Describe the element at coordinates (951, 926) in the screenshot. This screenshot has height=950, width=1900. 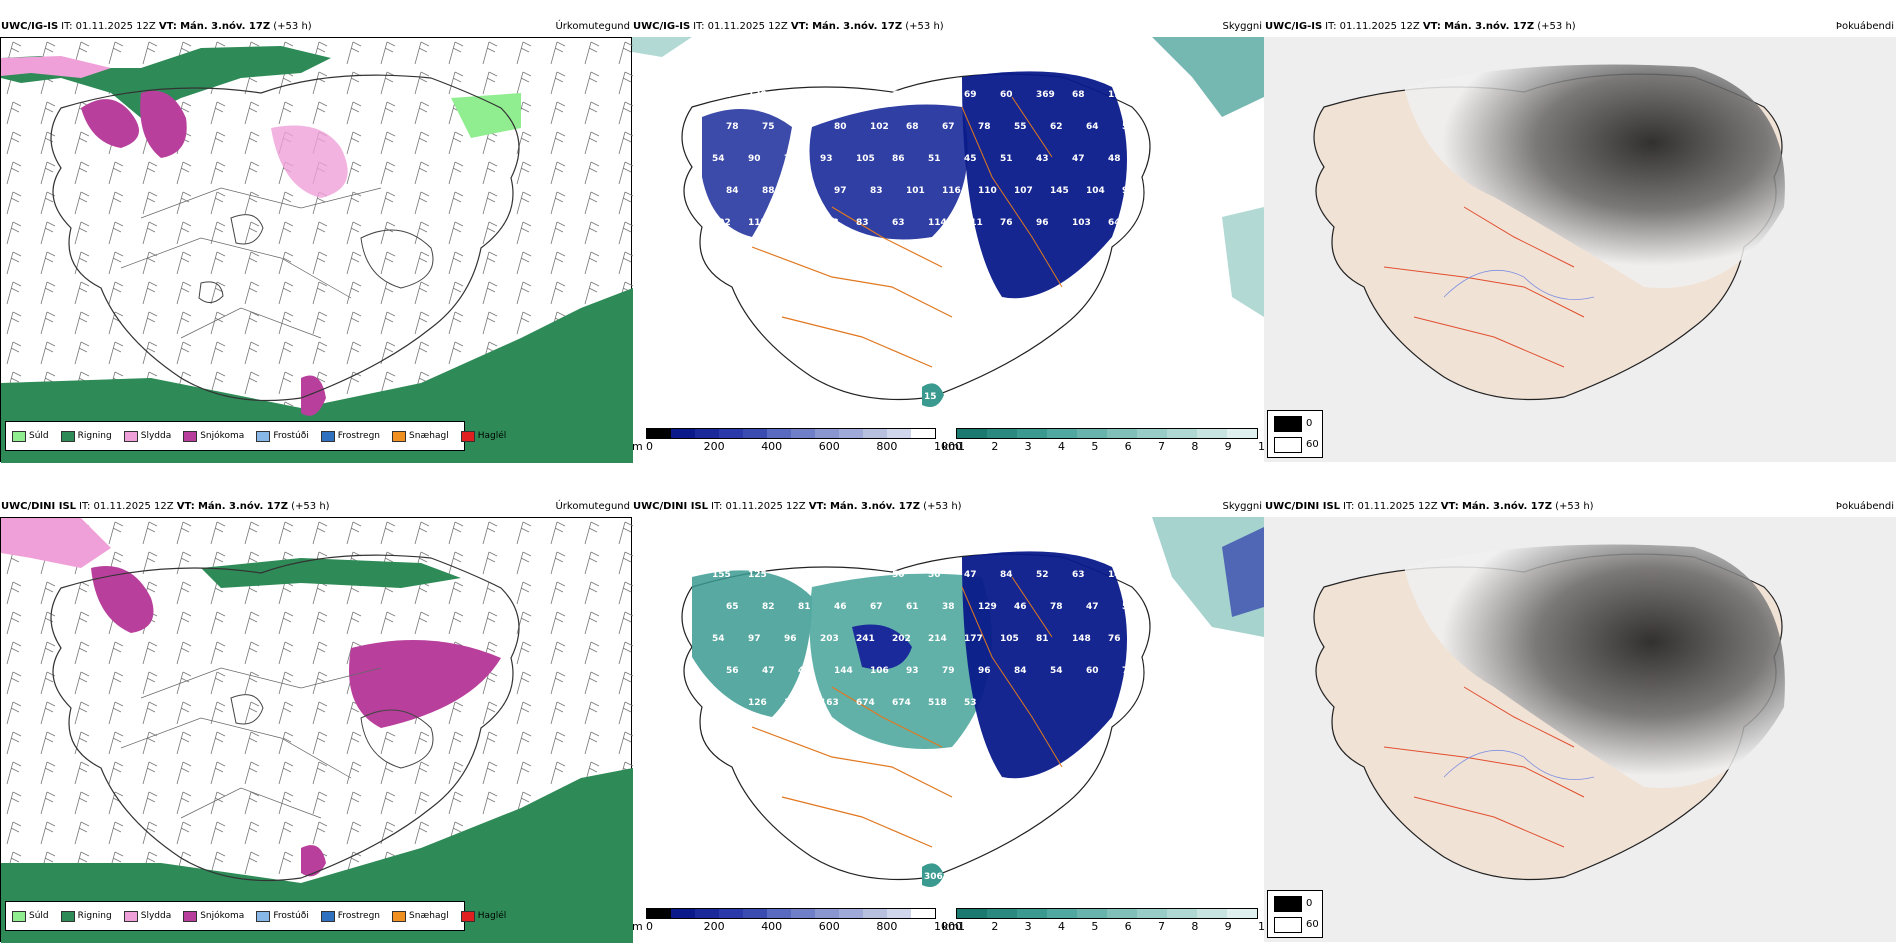
I see `visibility-unit: km` at that location.